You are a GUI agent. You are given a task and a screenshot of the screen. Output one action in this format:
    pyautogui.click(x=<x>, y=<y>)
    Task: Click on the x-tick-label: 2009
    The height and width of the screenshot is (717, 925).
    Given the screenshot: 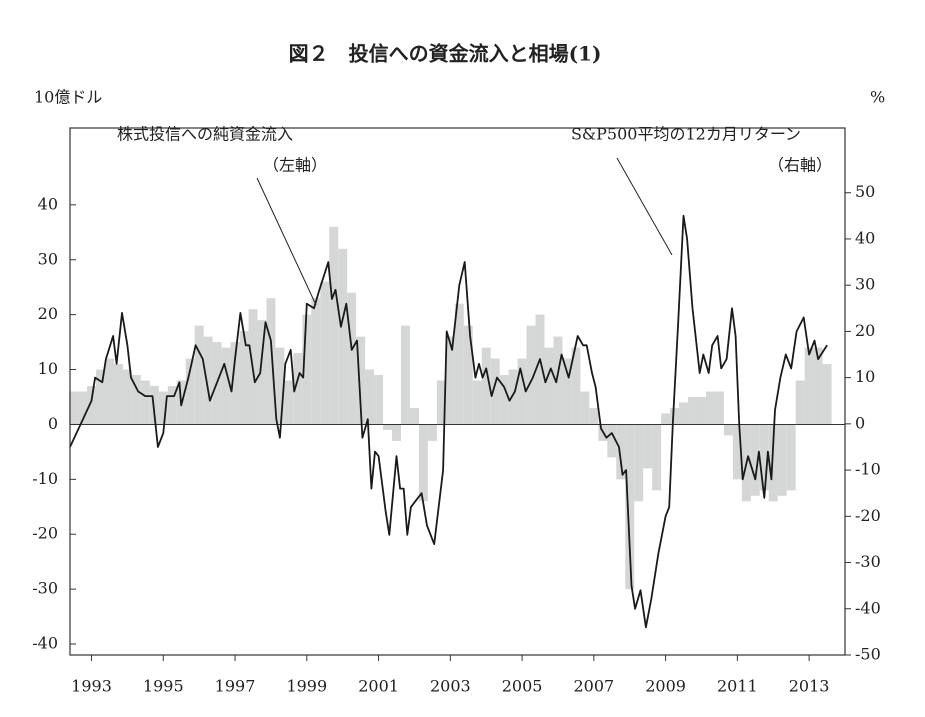 What is the action you would take?
    pyautogui.click(x=665, y=686)
    